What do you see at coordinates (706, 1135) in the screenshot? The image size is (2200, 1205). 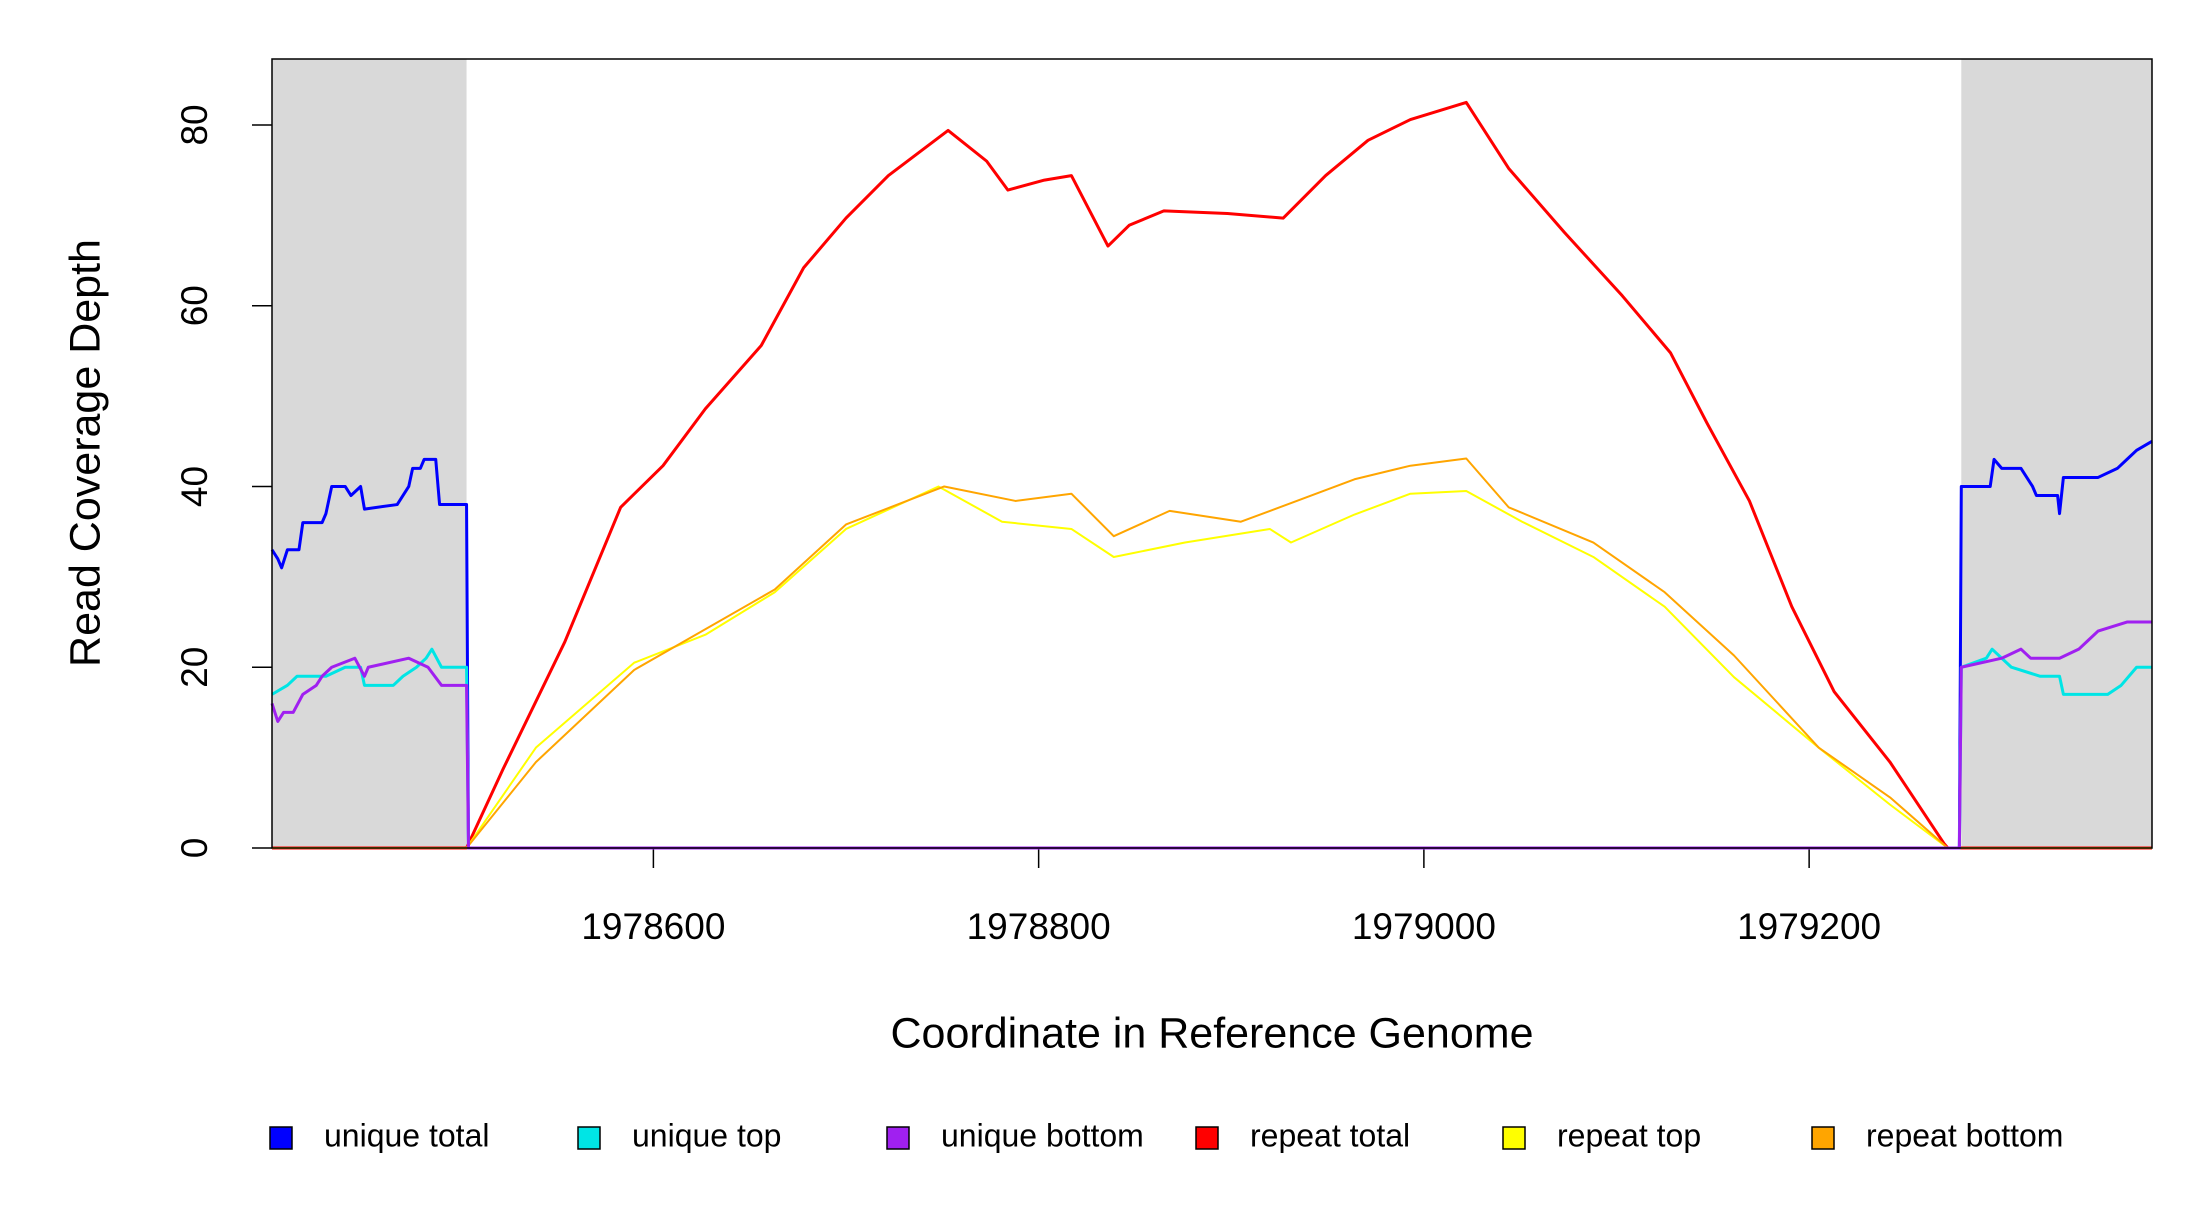 I see `legend-label: unique top` at bounding box center [706, 1135].